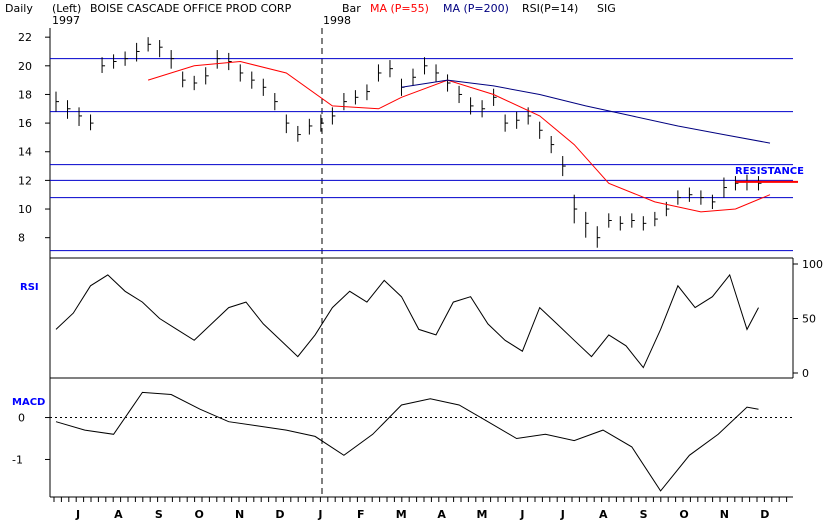  Describe the element at coordinates (603, 514) in the screenshot. I see `month-label-13: A` at that location.